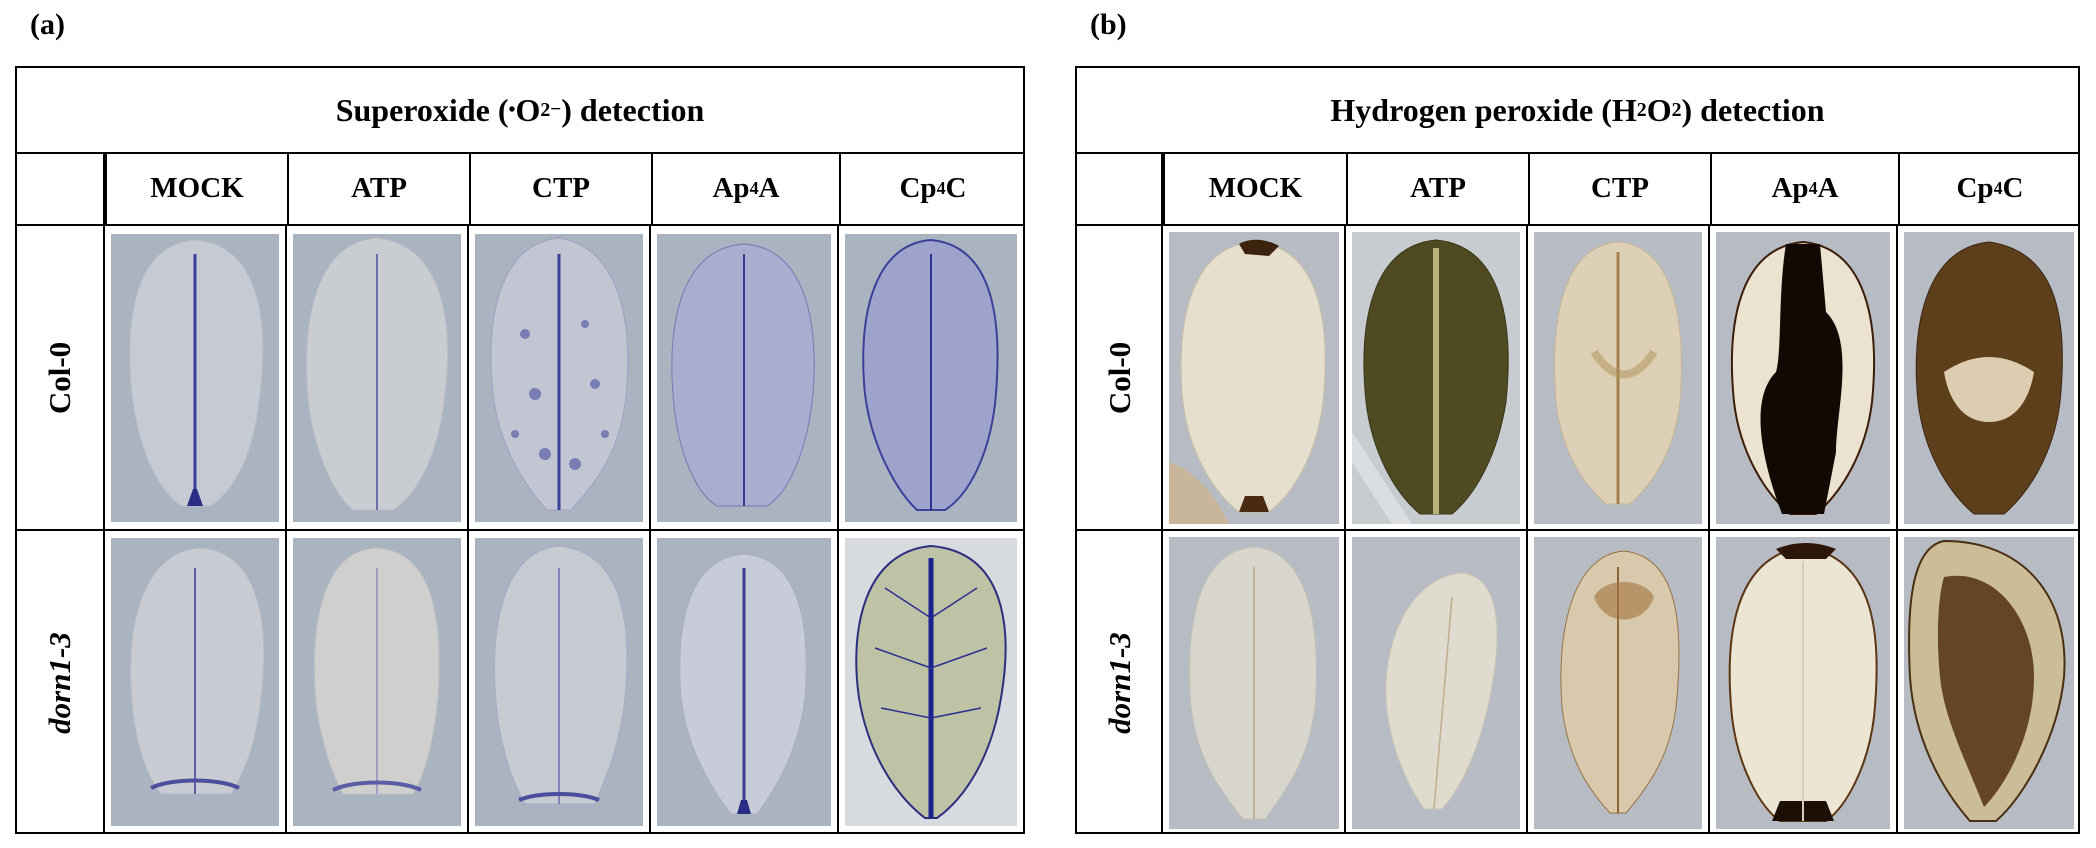 This screenshot has height=848, width=2096. Describe the element at coordinates (47, 24) in the screenshot. I see `panel-a-label: (a)` at that location.